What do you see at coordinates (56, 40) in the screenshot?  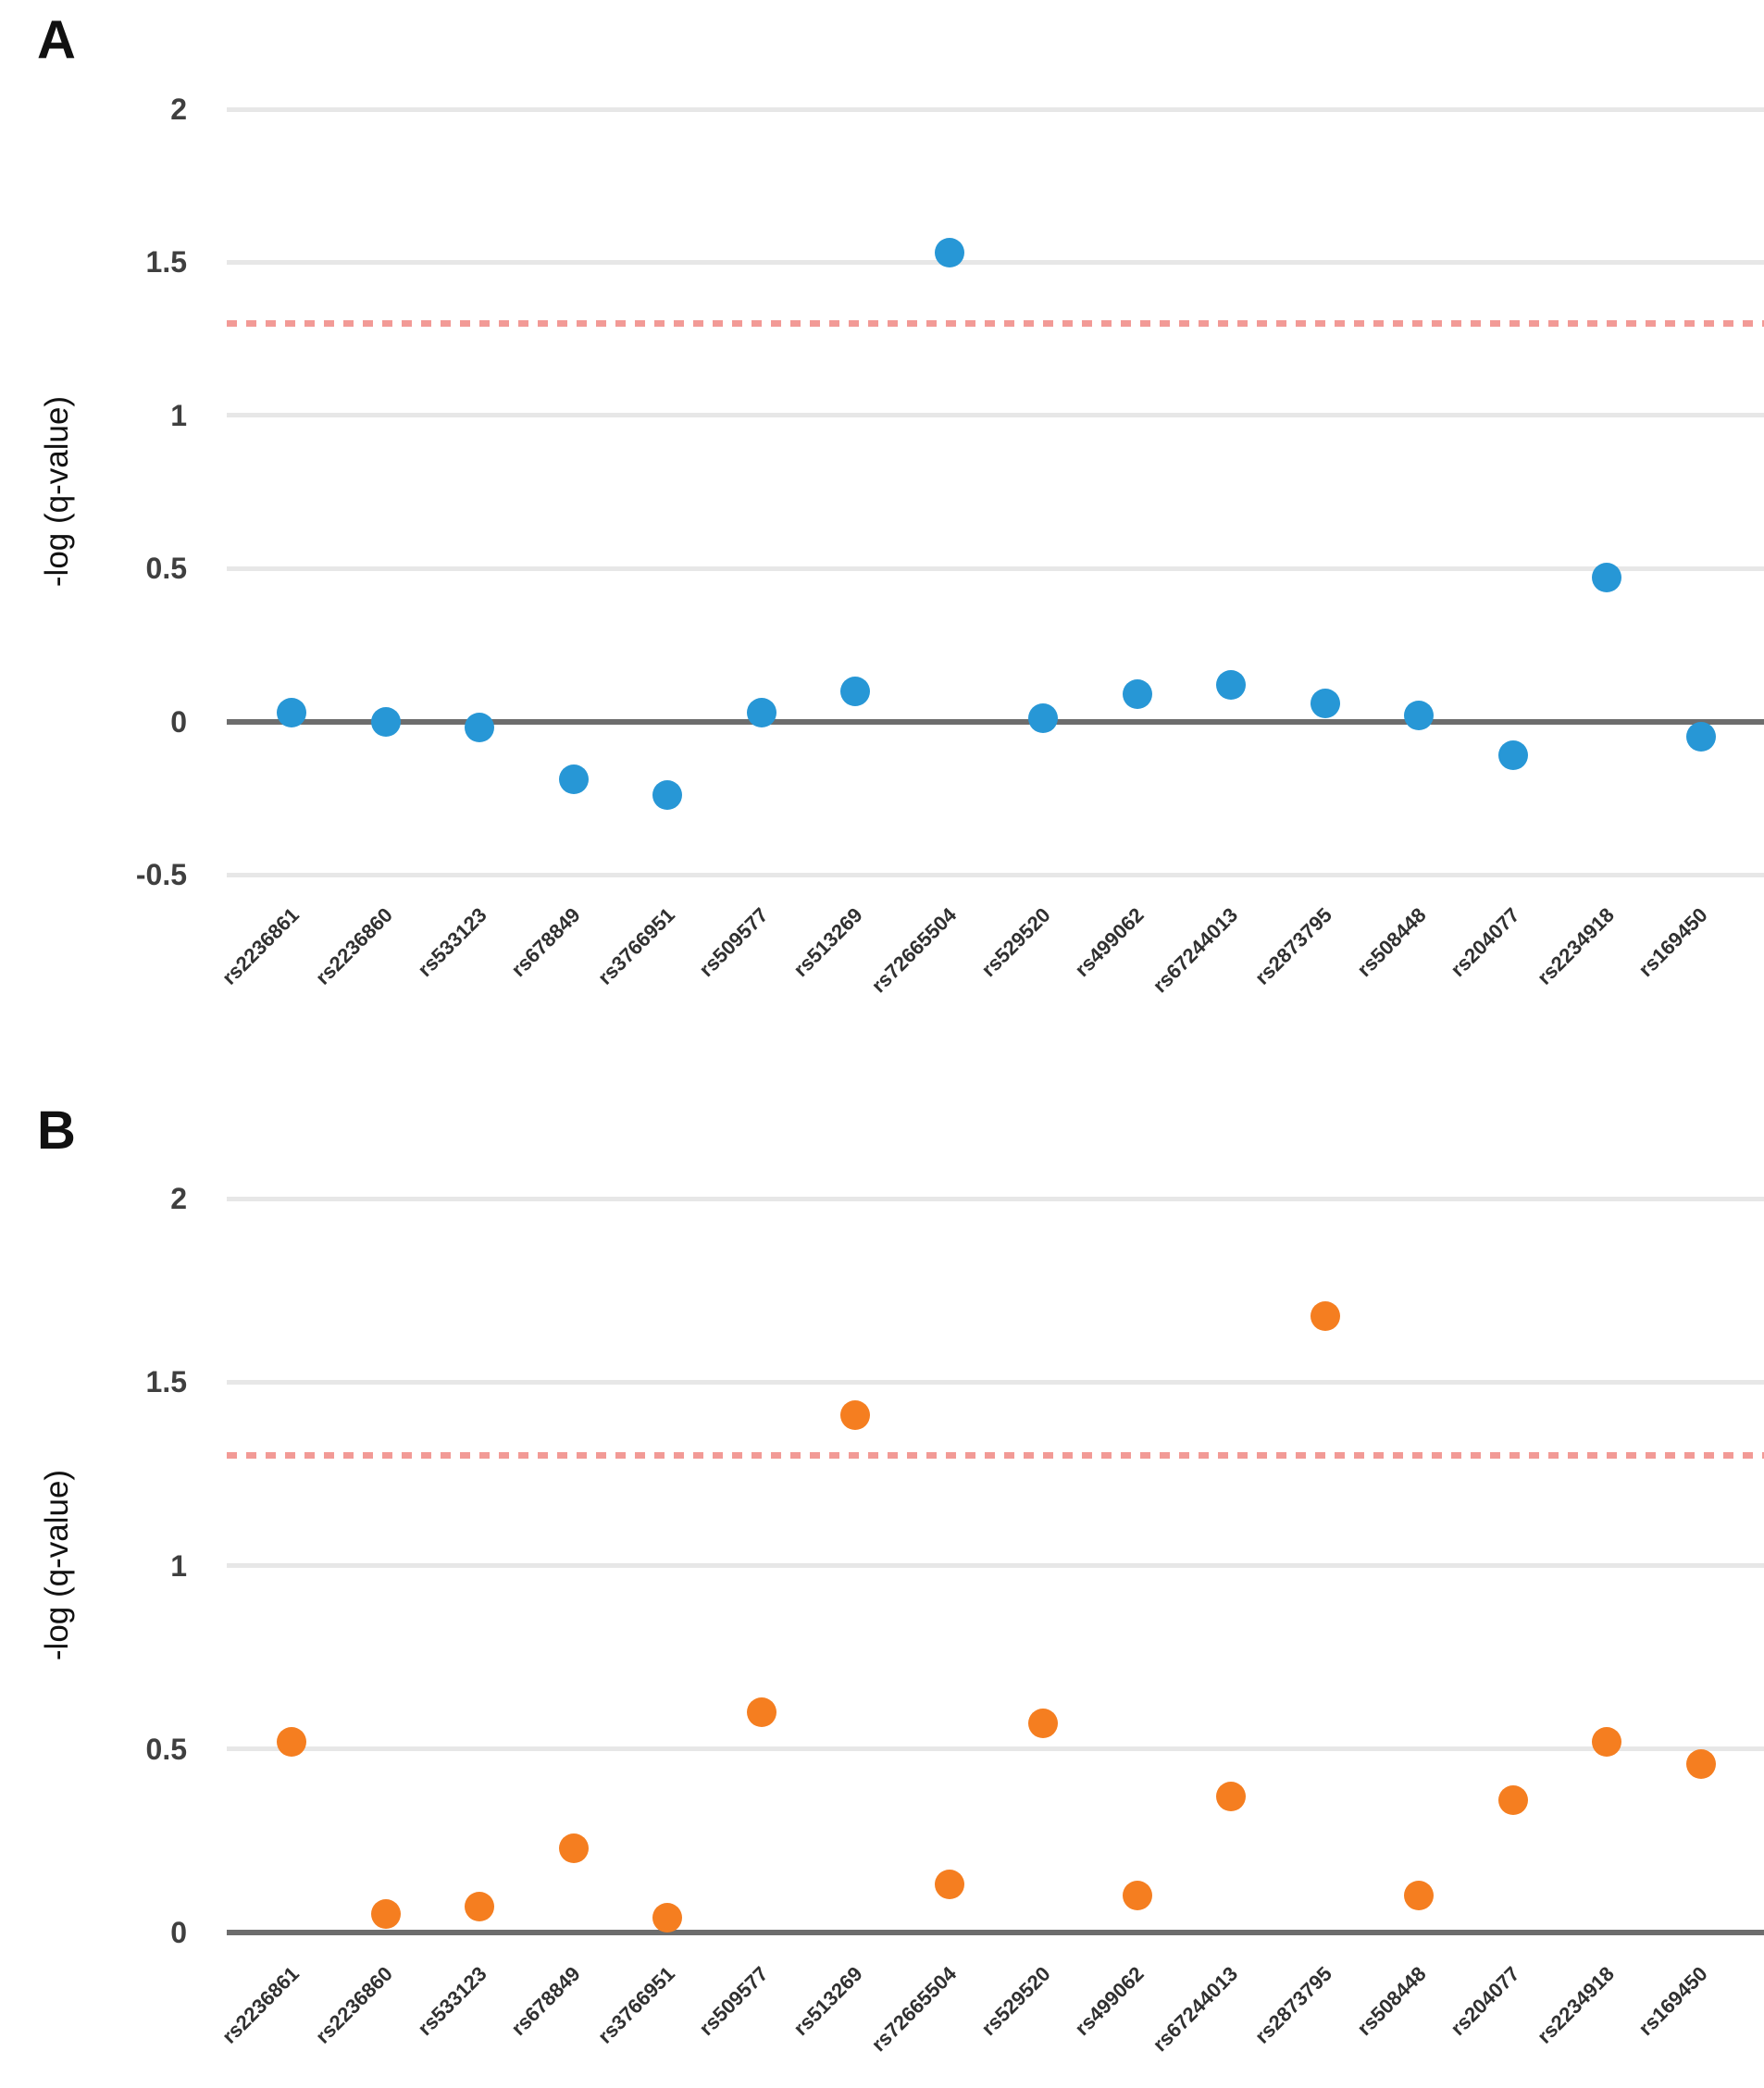 I see `panel-a-letter: A` at bounding box center [56, 40].